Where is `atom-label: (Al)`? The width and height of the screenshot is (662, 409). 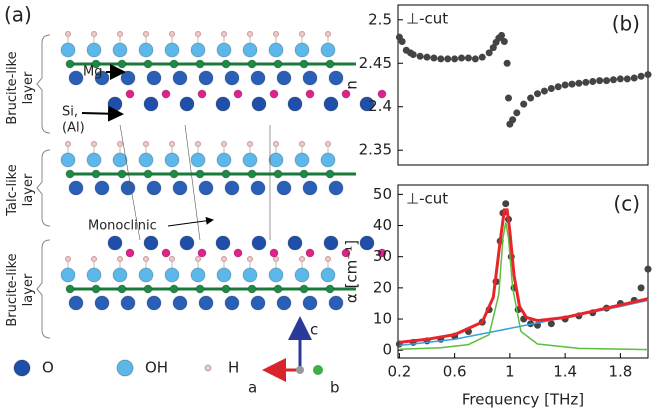
atom-label: (Al) is located at coordinates (73, 128).